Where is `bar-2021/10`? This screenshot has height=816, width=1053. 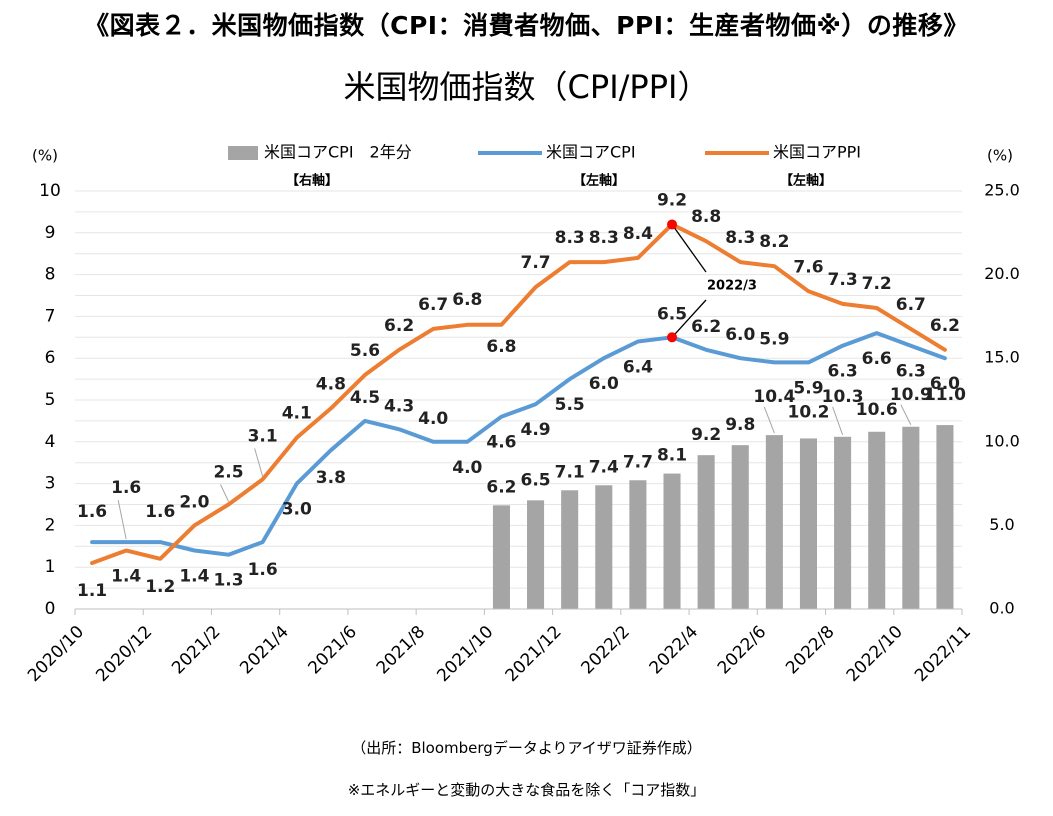 bar-2021/10 is located at coordinates (501, 557).